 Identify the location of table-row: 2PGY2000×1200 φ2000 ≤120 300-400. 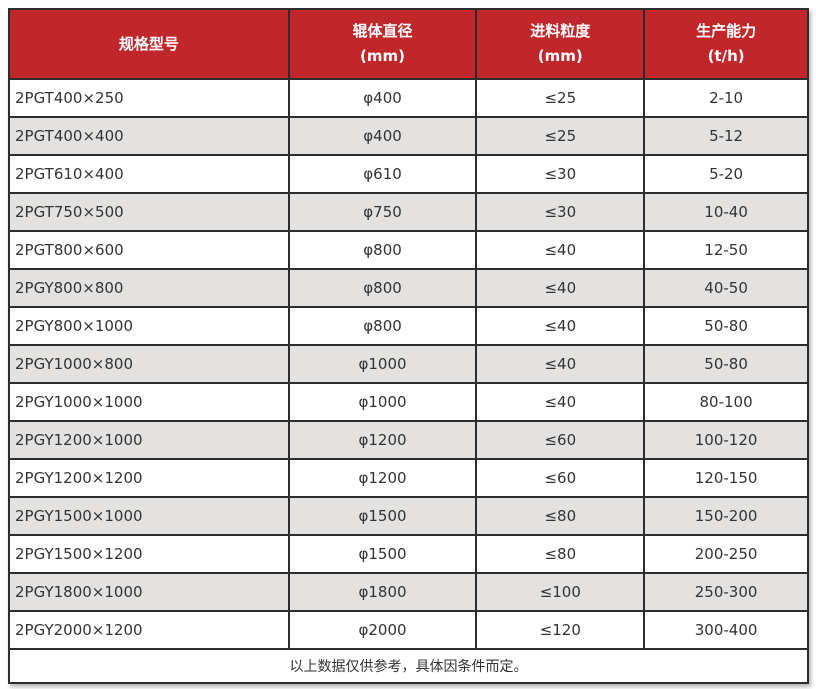
(408, 630).